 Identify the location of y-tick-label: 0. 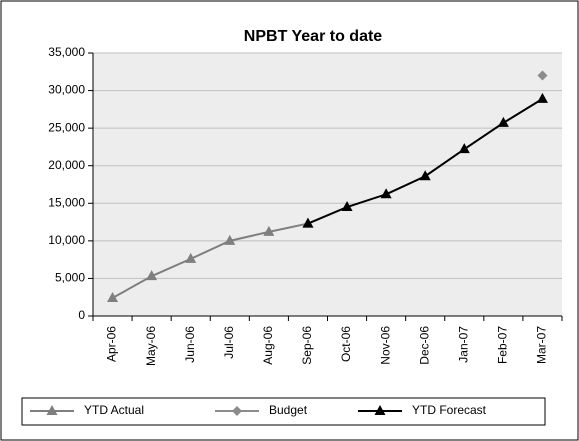
(81, 315).